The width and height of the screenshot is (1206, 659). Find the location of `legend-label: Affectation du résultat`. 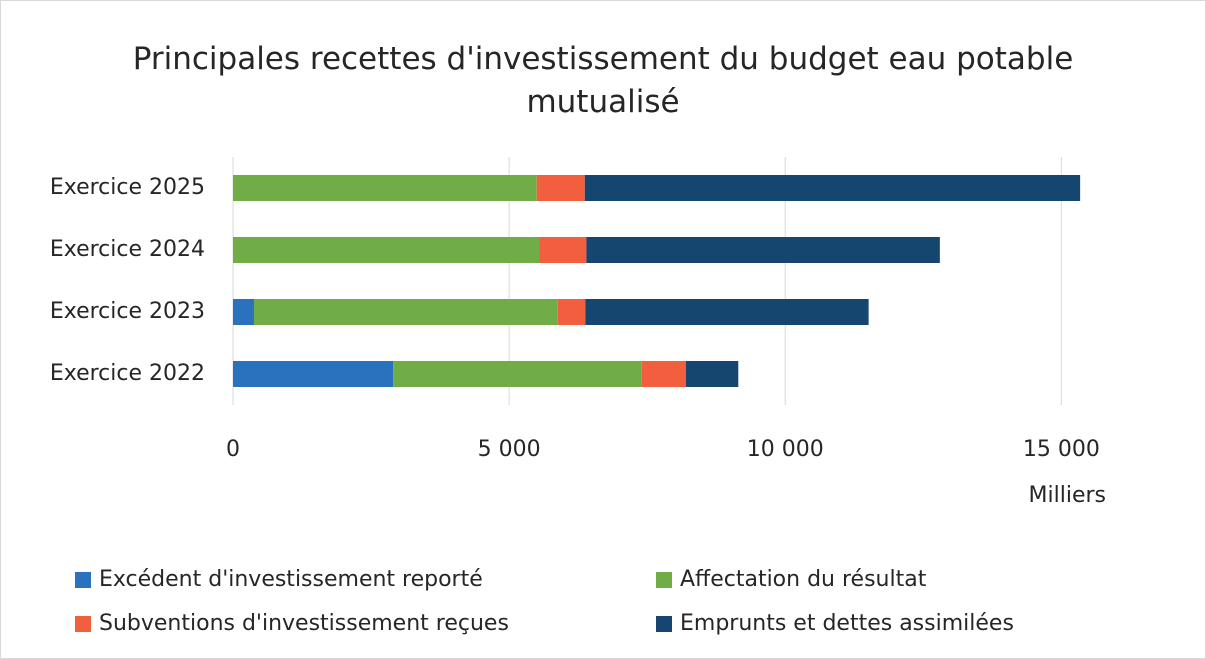

legend-label: Affectation du résultat is located at coordinates (803, 579).